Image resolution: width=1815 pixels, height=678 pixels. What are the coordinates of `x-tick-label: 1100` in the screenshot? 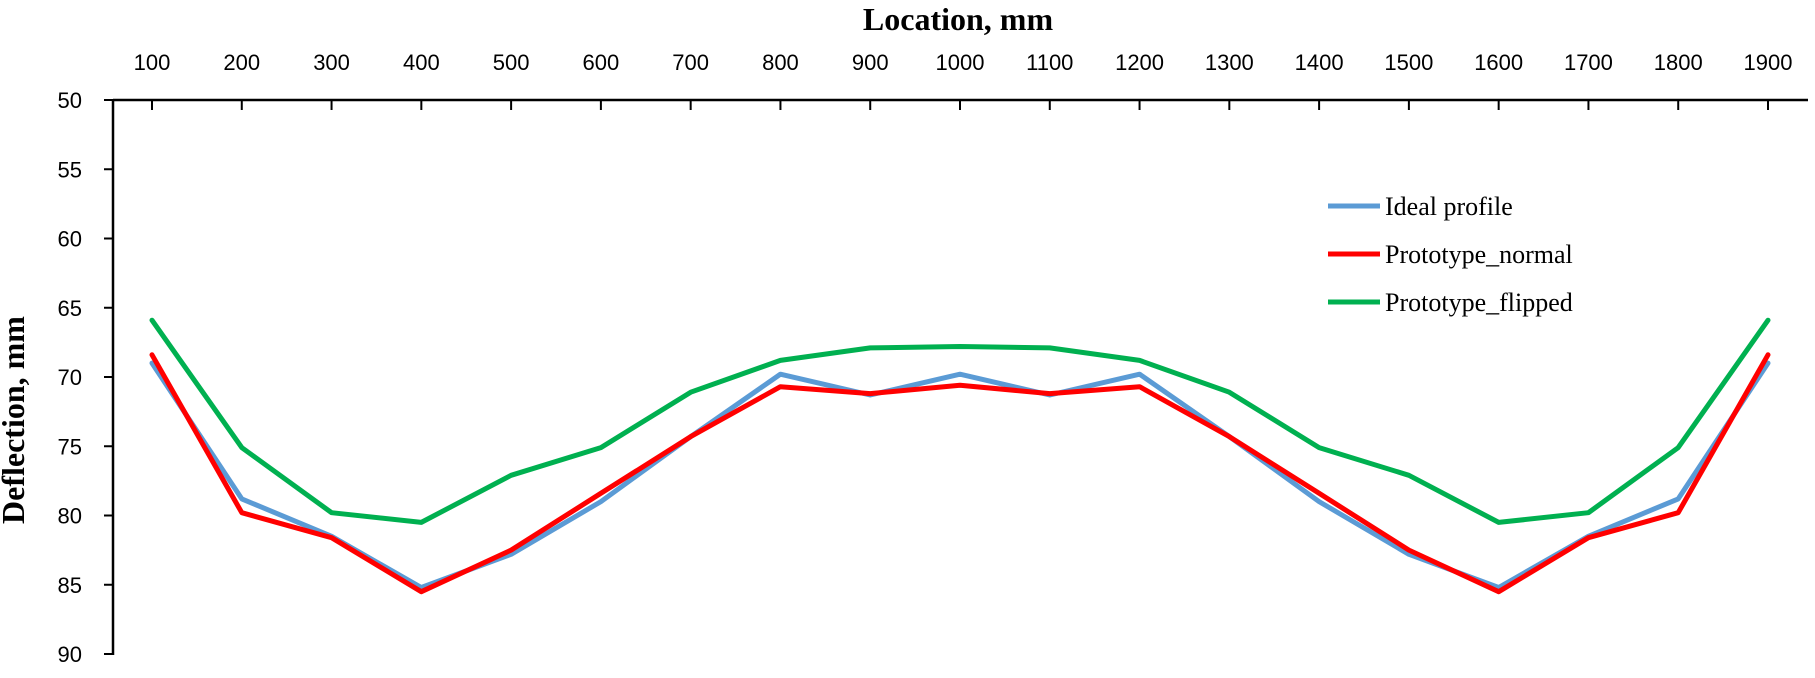 It's located at (1049, 62).